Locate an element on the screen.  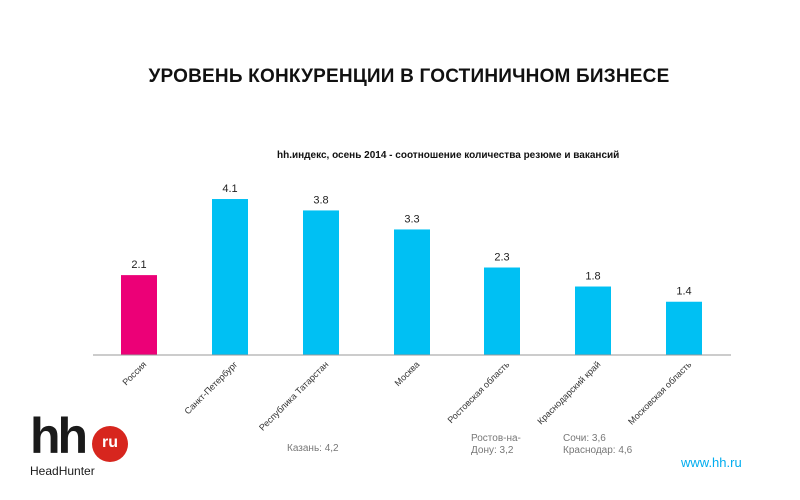
tick-label-2: Санкт-Петербург is located at coordinates (210, 387).